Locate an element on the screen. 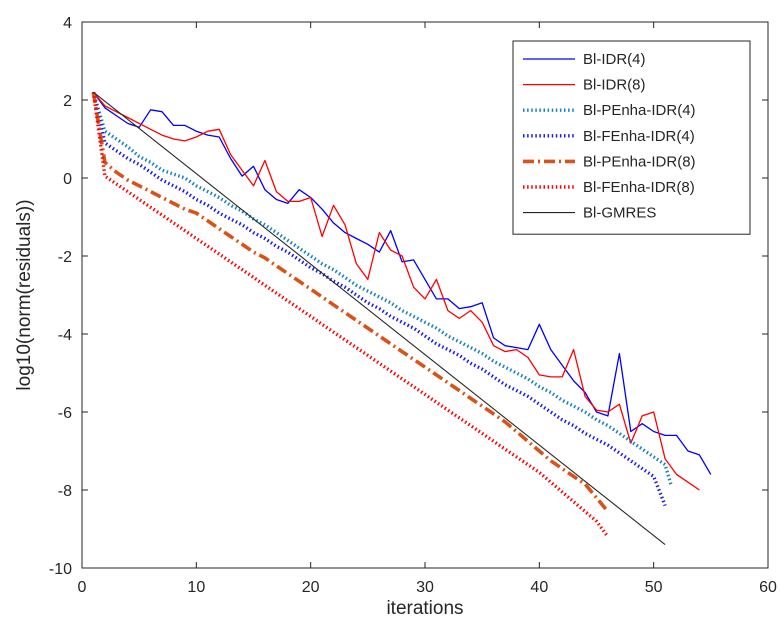 The image size is (780, 632). legend-label: Bl-FEnha-IDR(8) is located at coordinates (639, 187).